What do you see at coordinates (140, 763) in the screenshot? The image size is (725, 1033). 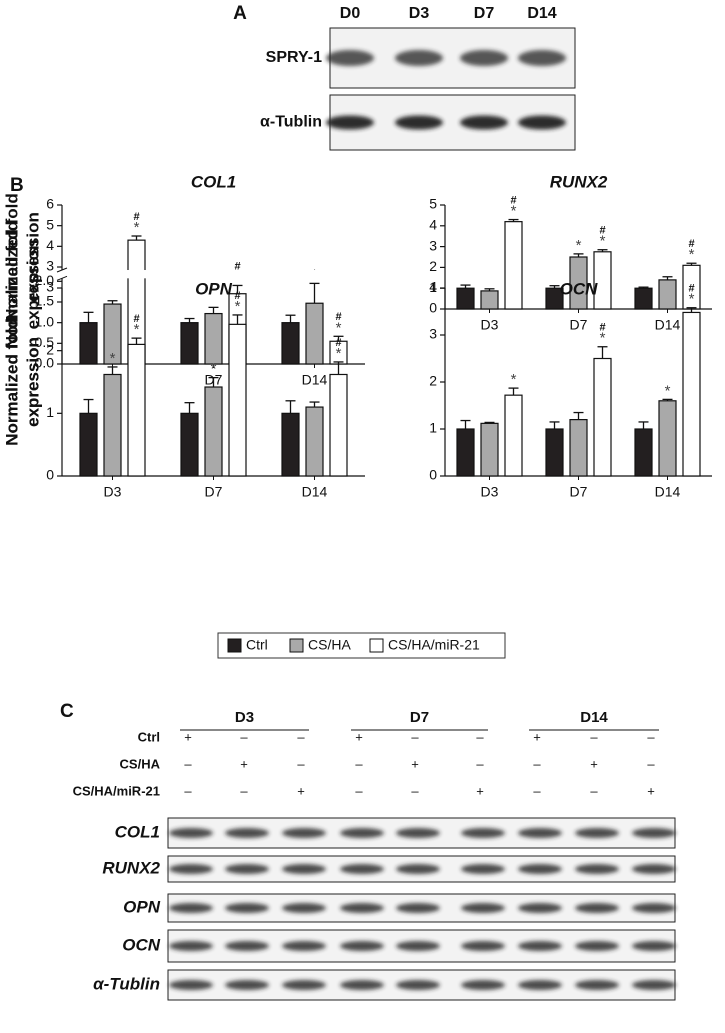 I see `condition-label: CS/HA` at bounding box center [140, 763].